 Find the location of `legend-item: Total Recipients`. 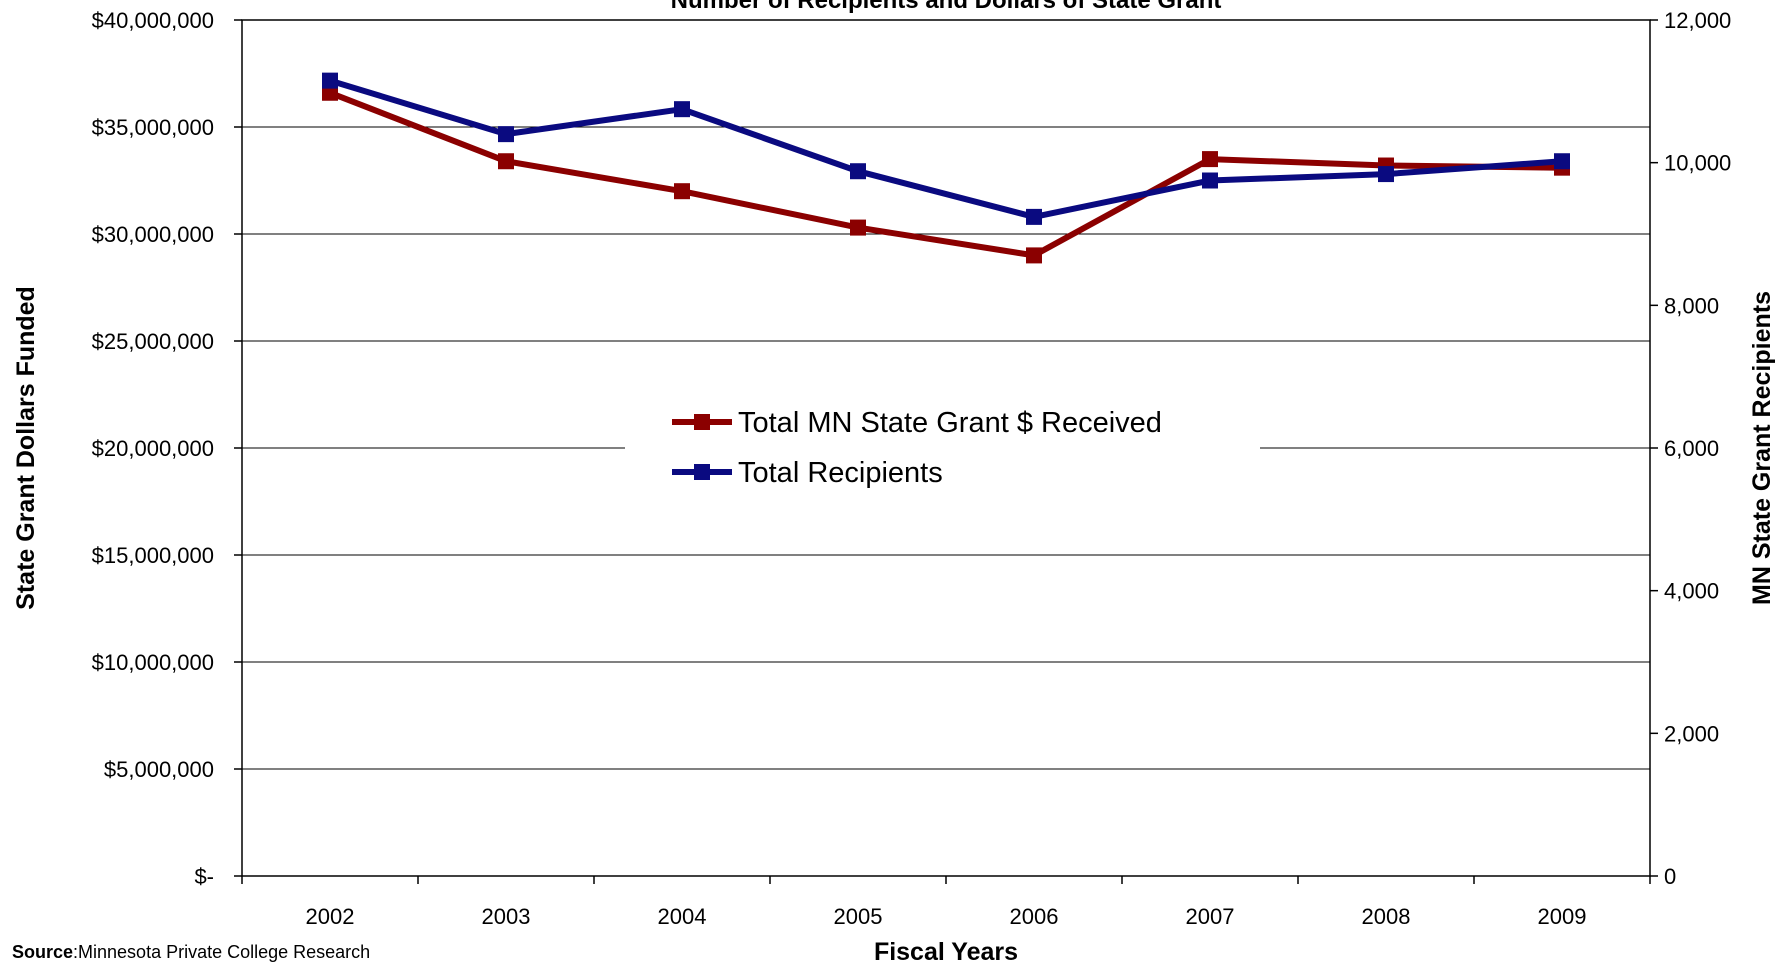

legend-item: Total Recipients is located at coordinates (807, 473).